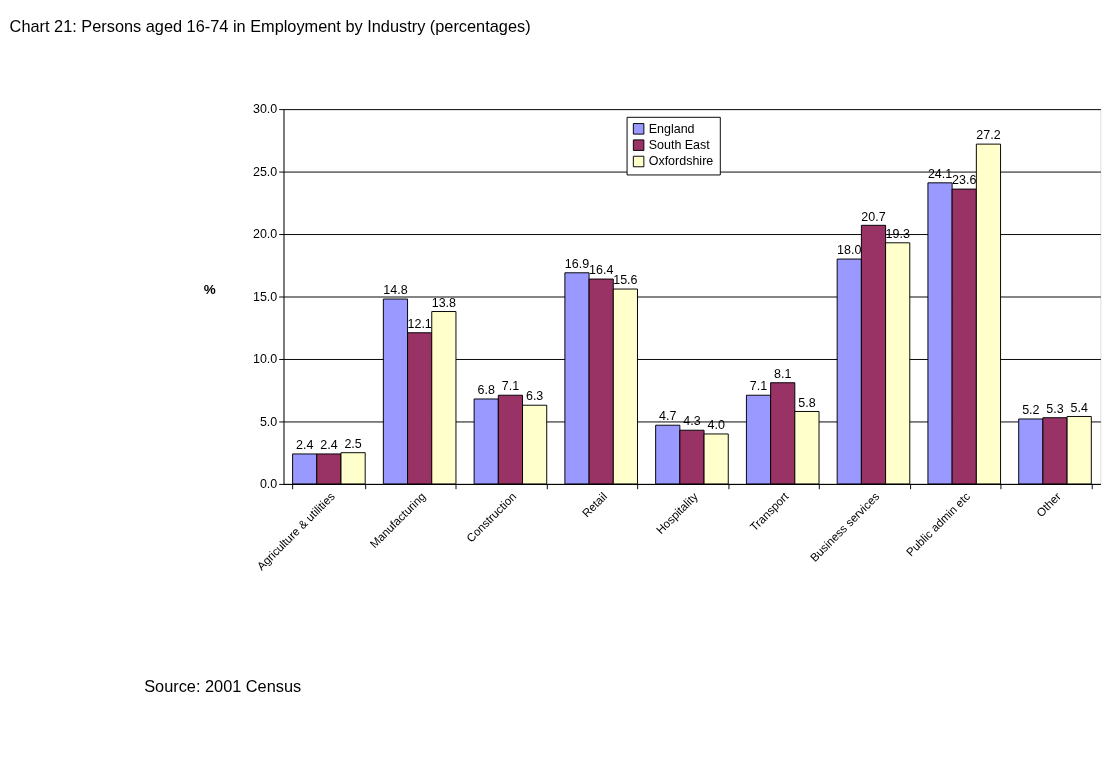 This screenshot has width=1110, height=782. I want to click on data-label: 6.3, so click(534, 396).